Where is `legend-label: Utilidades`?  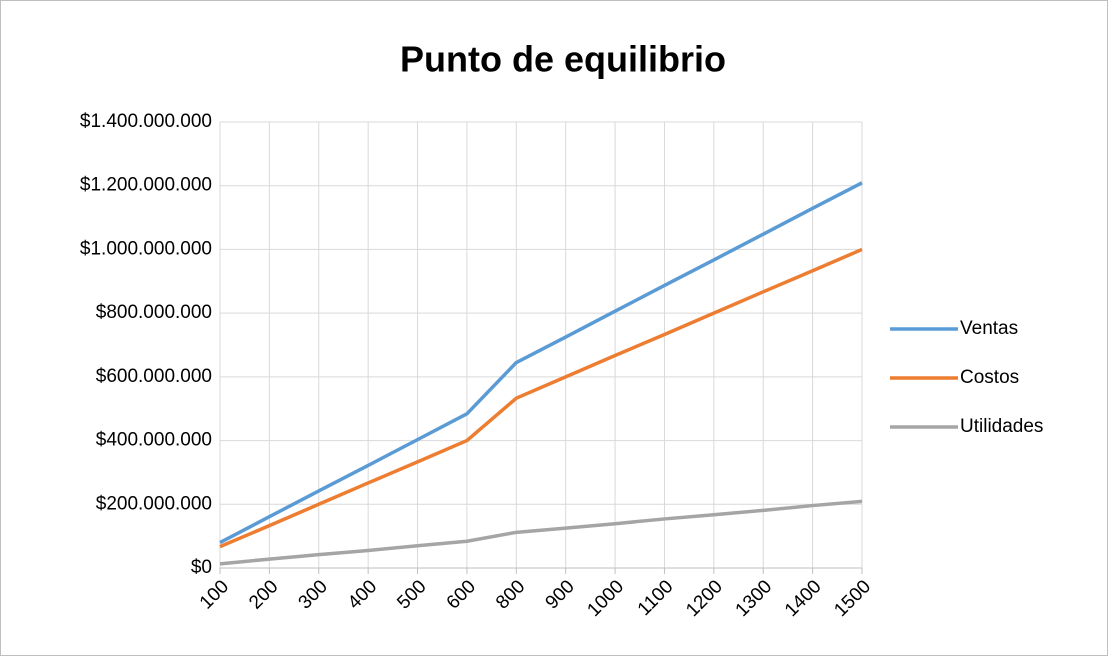
legend-label: Utilidades is located at coordinates (1001, 426).